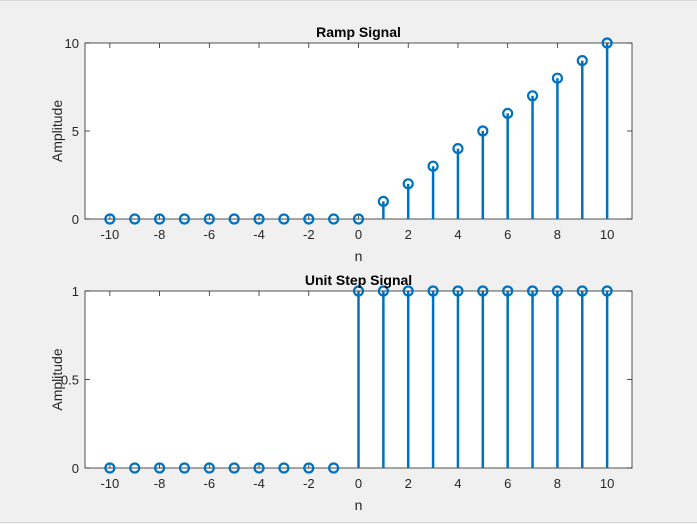 This screenshot has width=697, height=524. I want to click on y-tick-label: 1, so click(75, 291).